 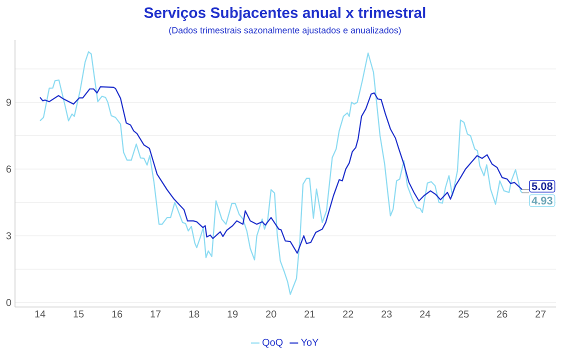 I want to click on x-tick-label: 26, so click(x=502, y=314).